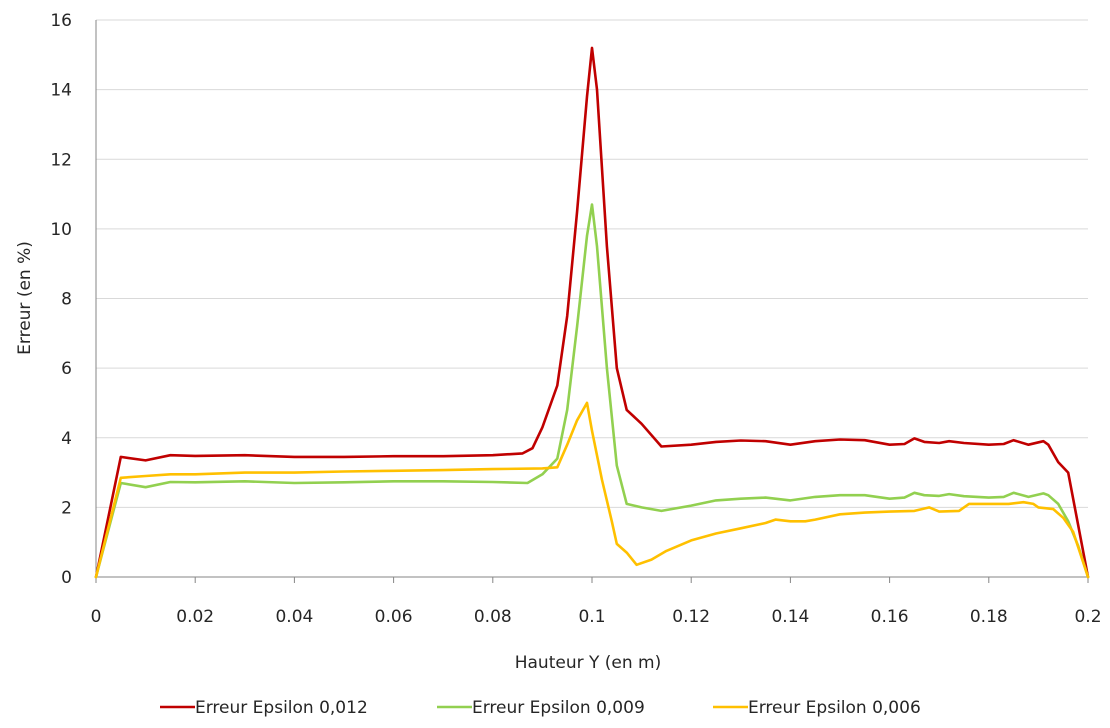 The image size is (1110, 728). I want to click on x-tick-label: 0.06, so click(394, 617).